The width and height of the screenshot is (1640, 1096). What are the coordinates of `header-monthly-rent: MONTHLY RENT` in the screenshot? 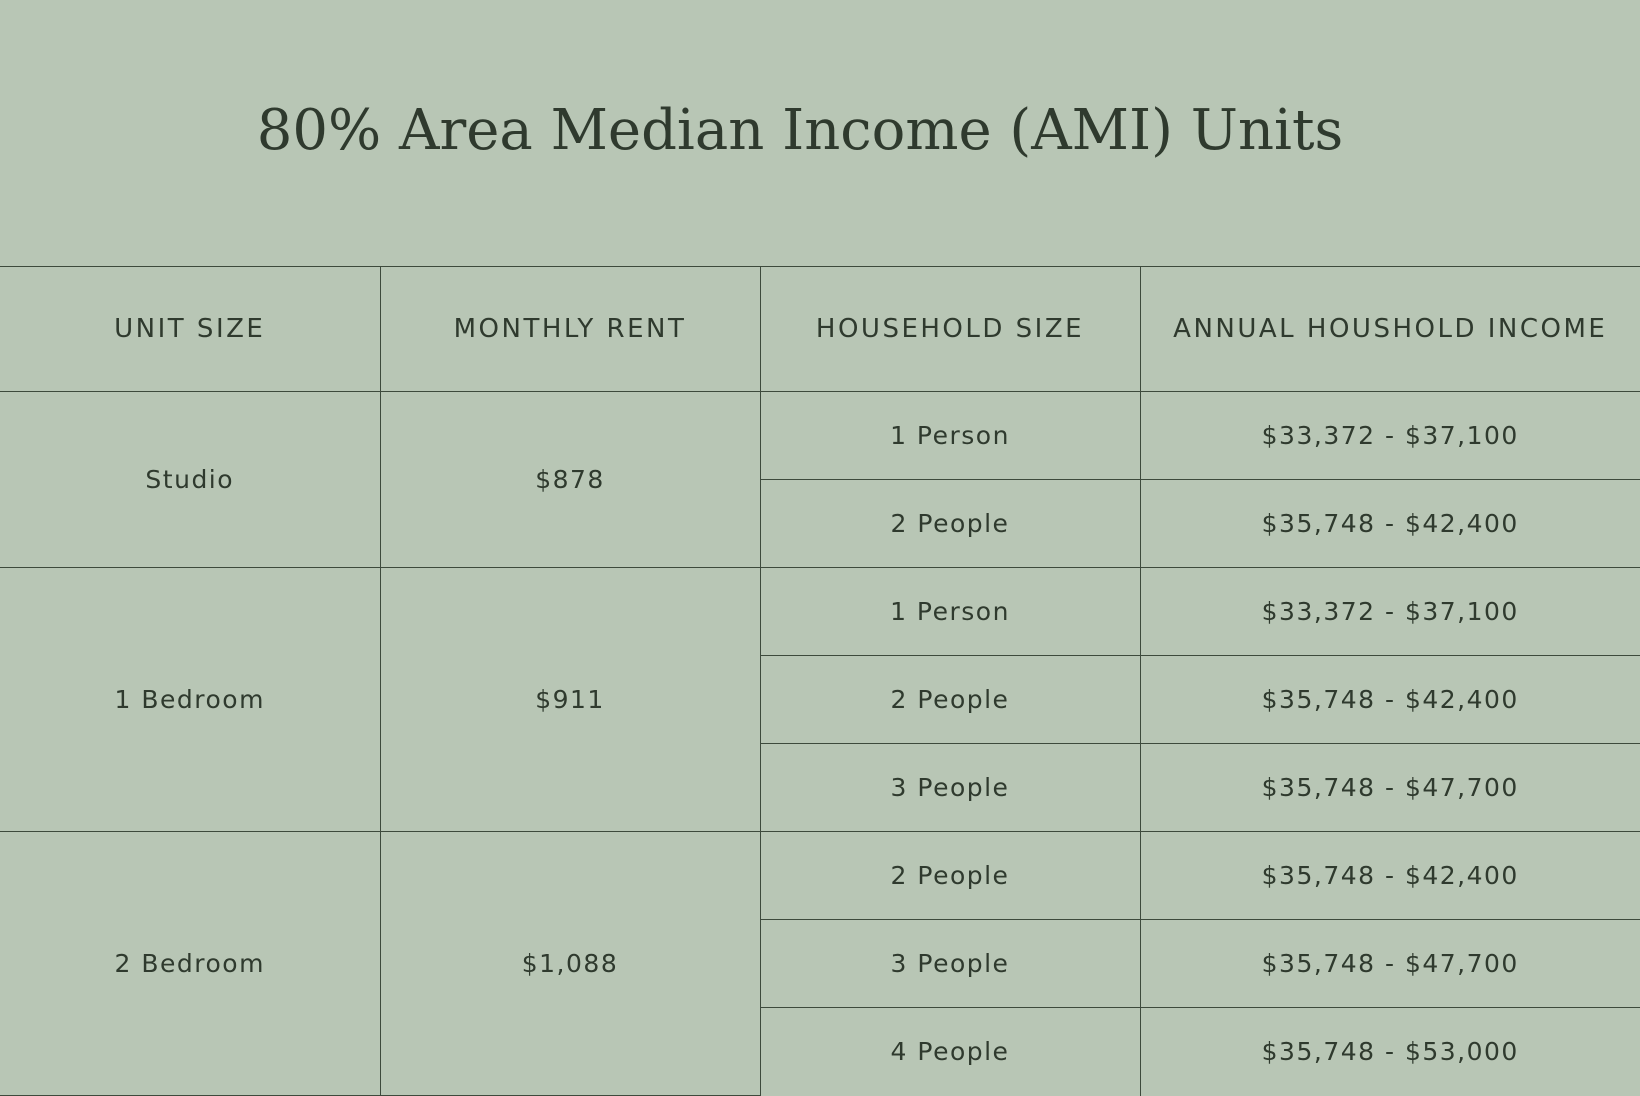 It's located at (570, 329).